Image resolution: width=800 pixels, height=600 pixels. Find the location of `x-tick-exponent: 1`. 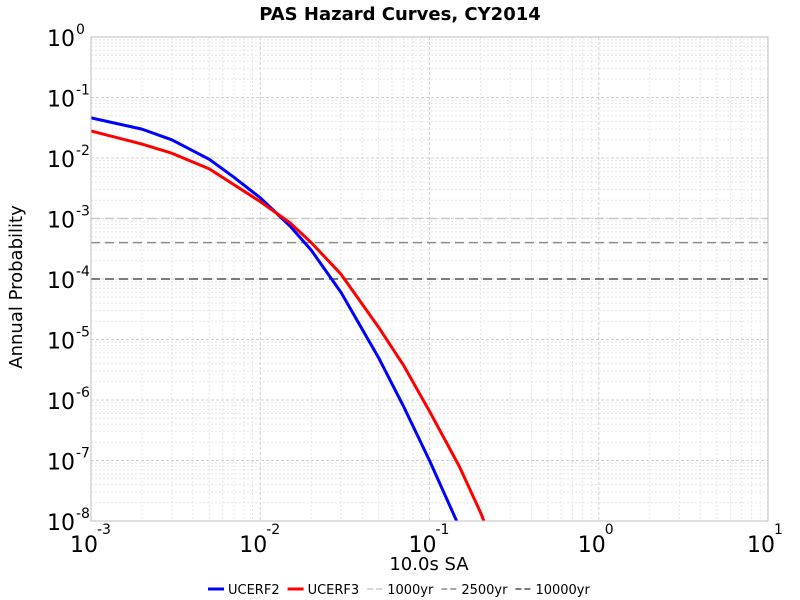

x-tick-exponent: 1 is located at coordinates (778, 530).